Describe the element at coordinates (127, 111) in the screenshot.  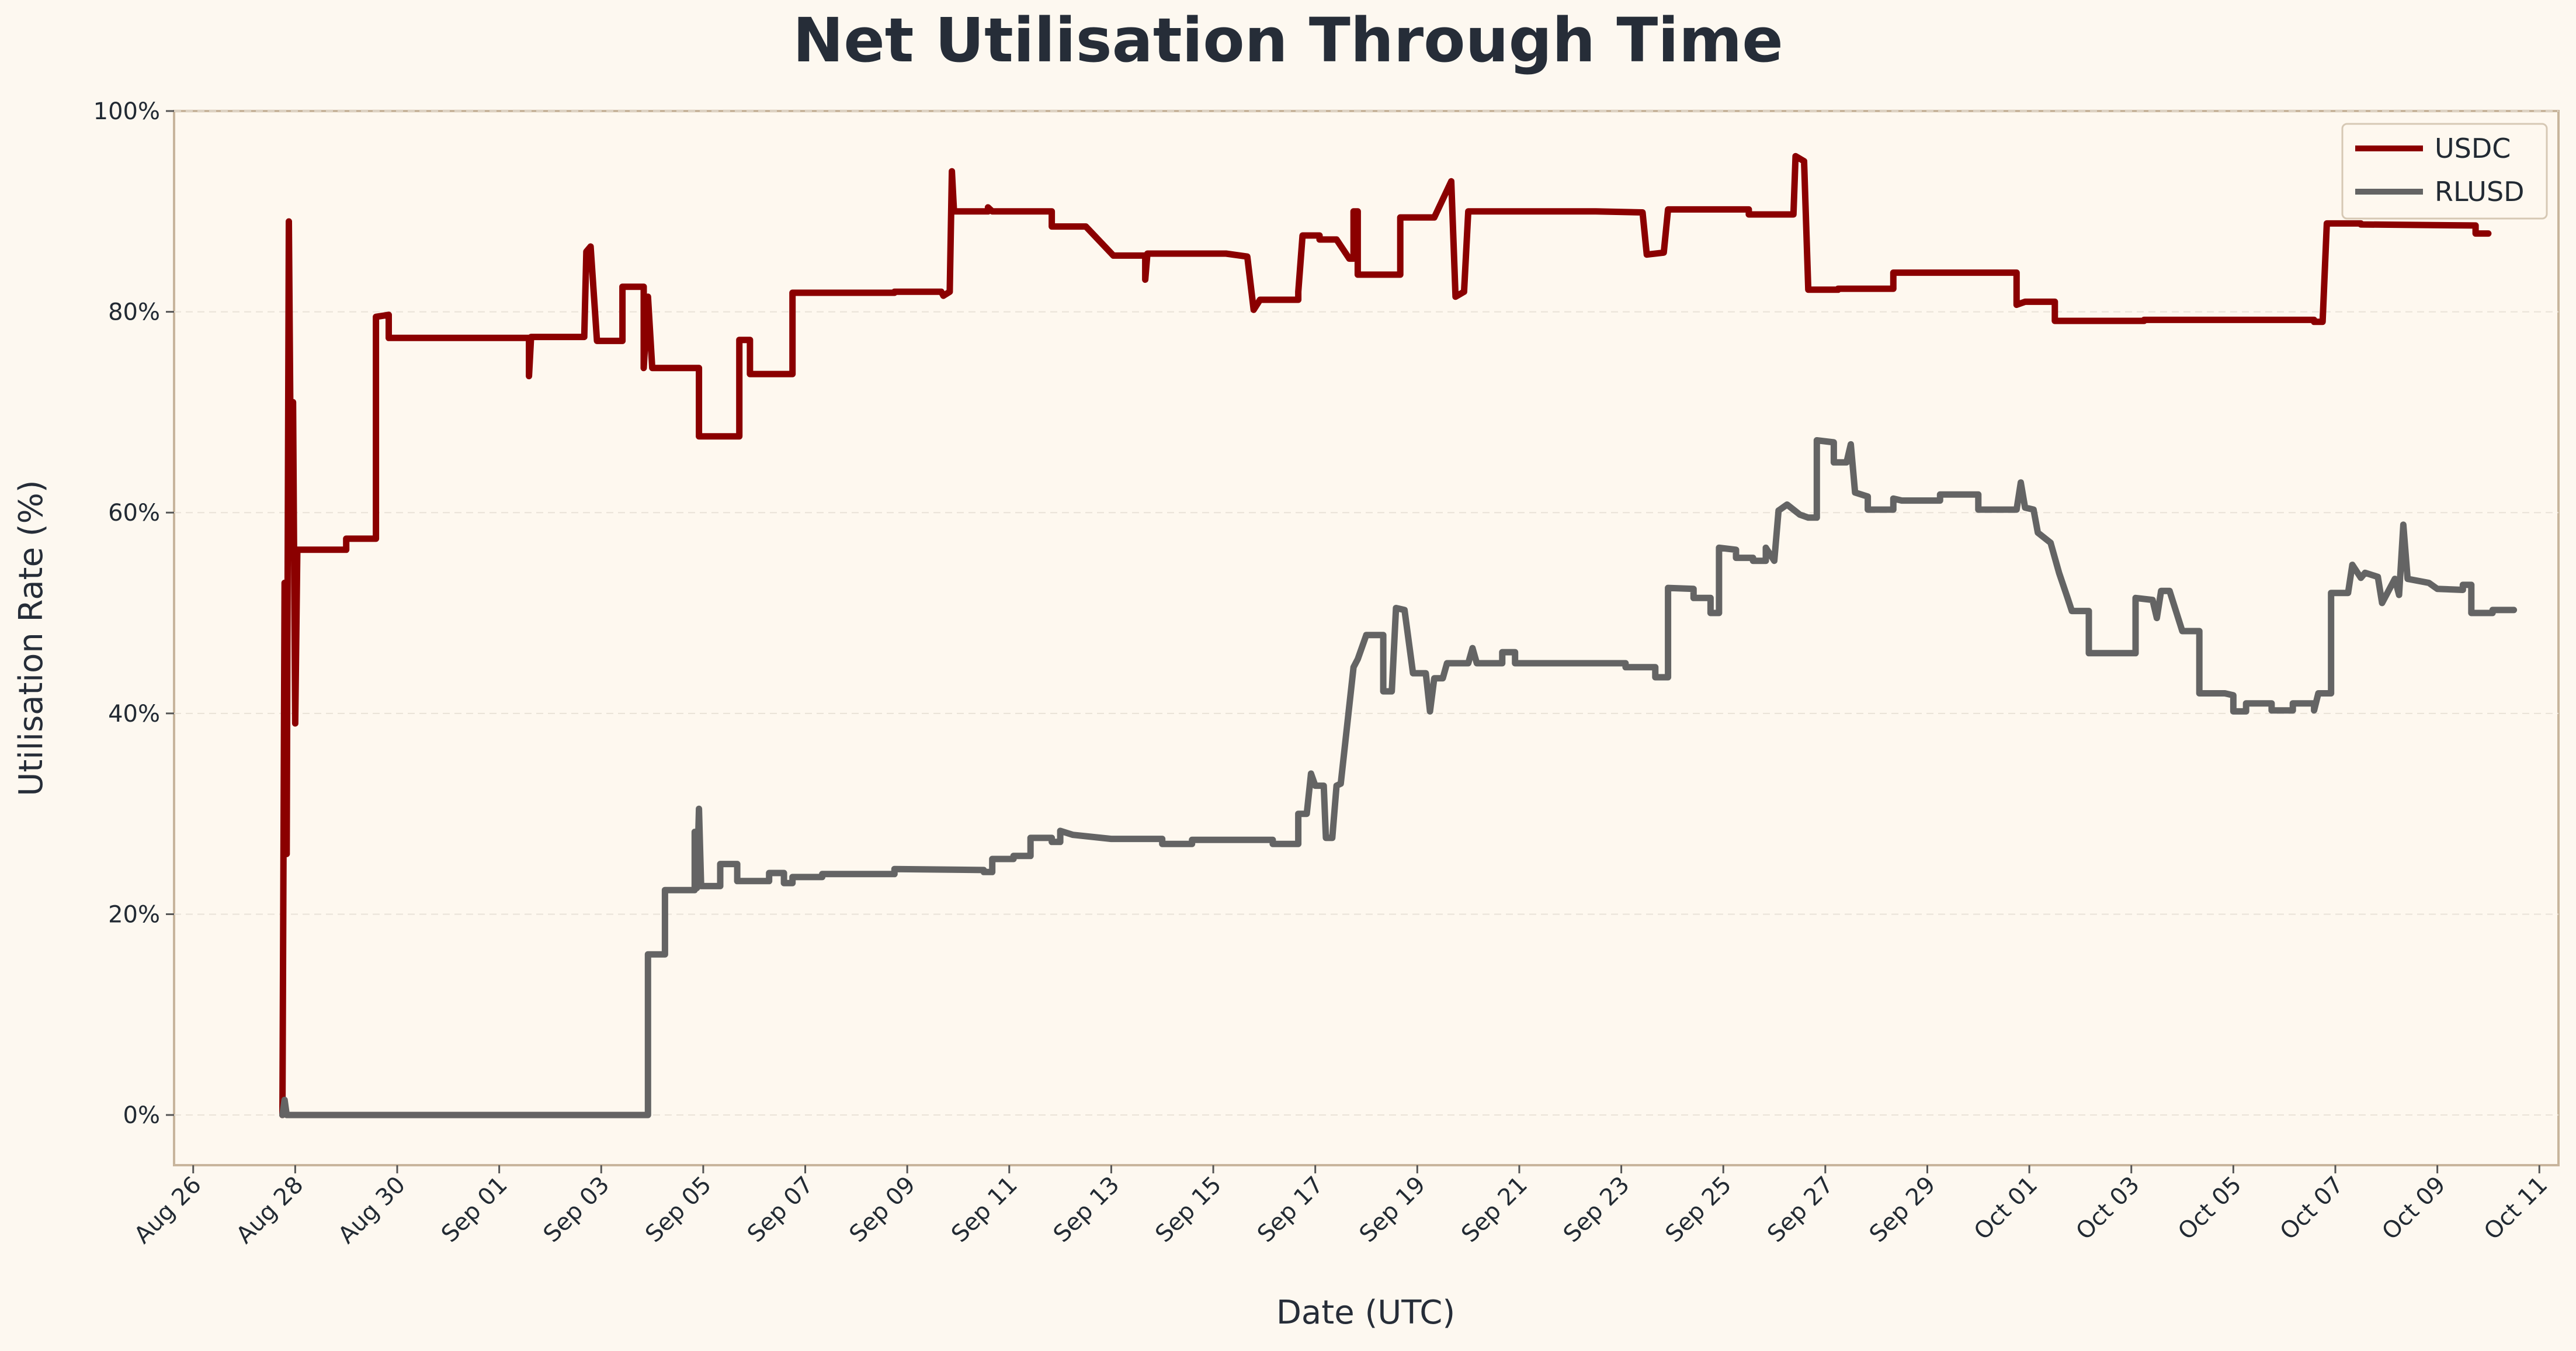
I see `y-tick-label-100: 100%` at that location.